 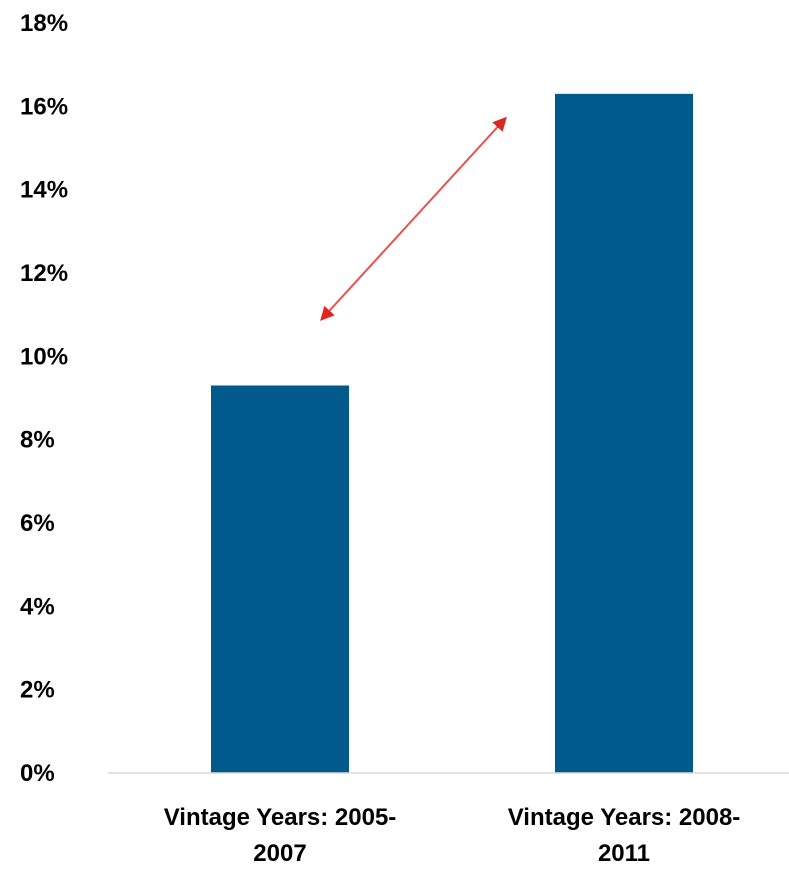 I want to click on y-tick-label: 2%, so click(x=37, y=690).